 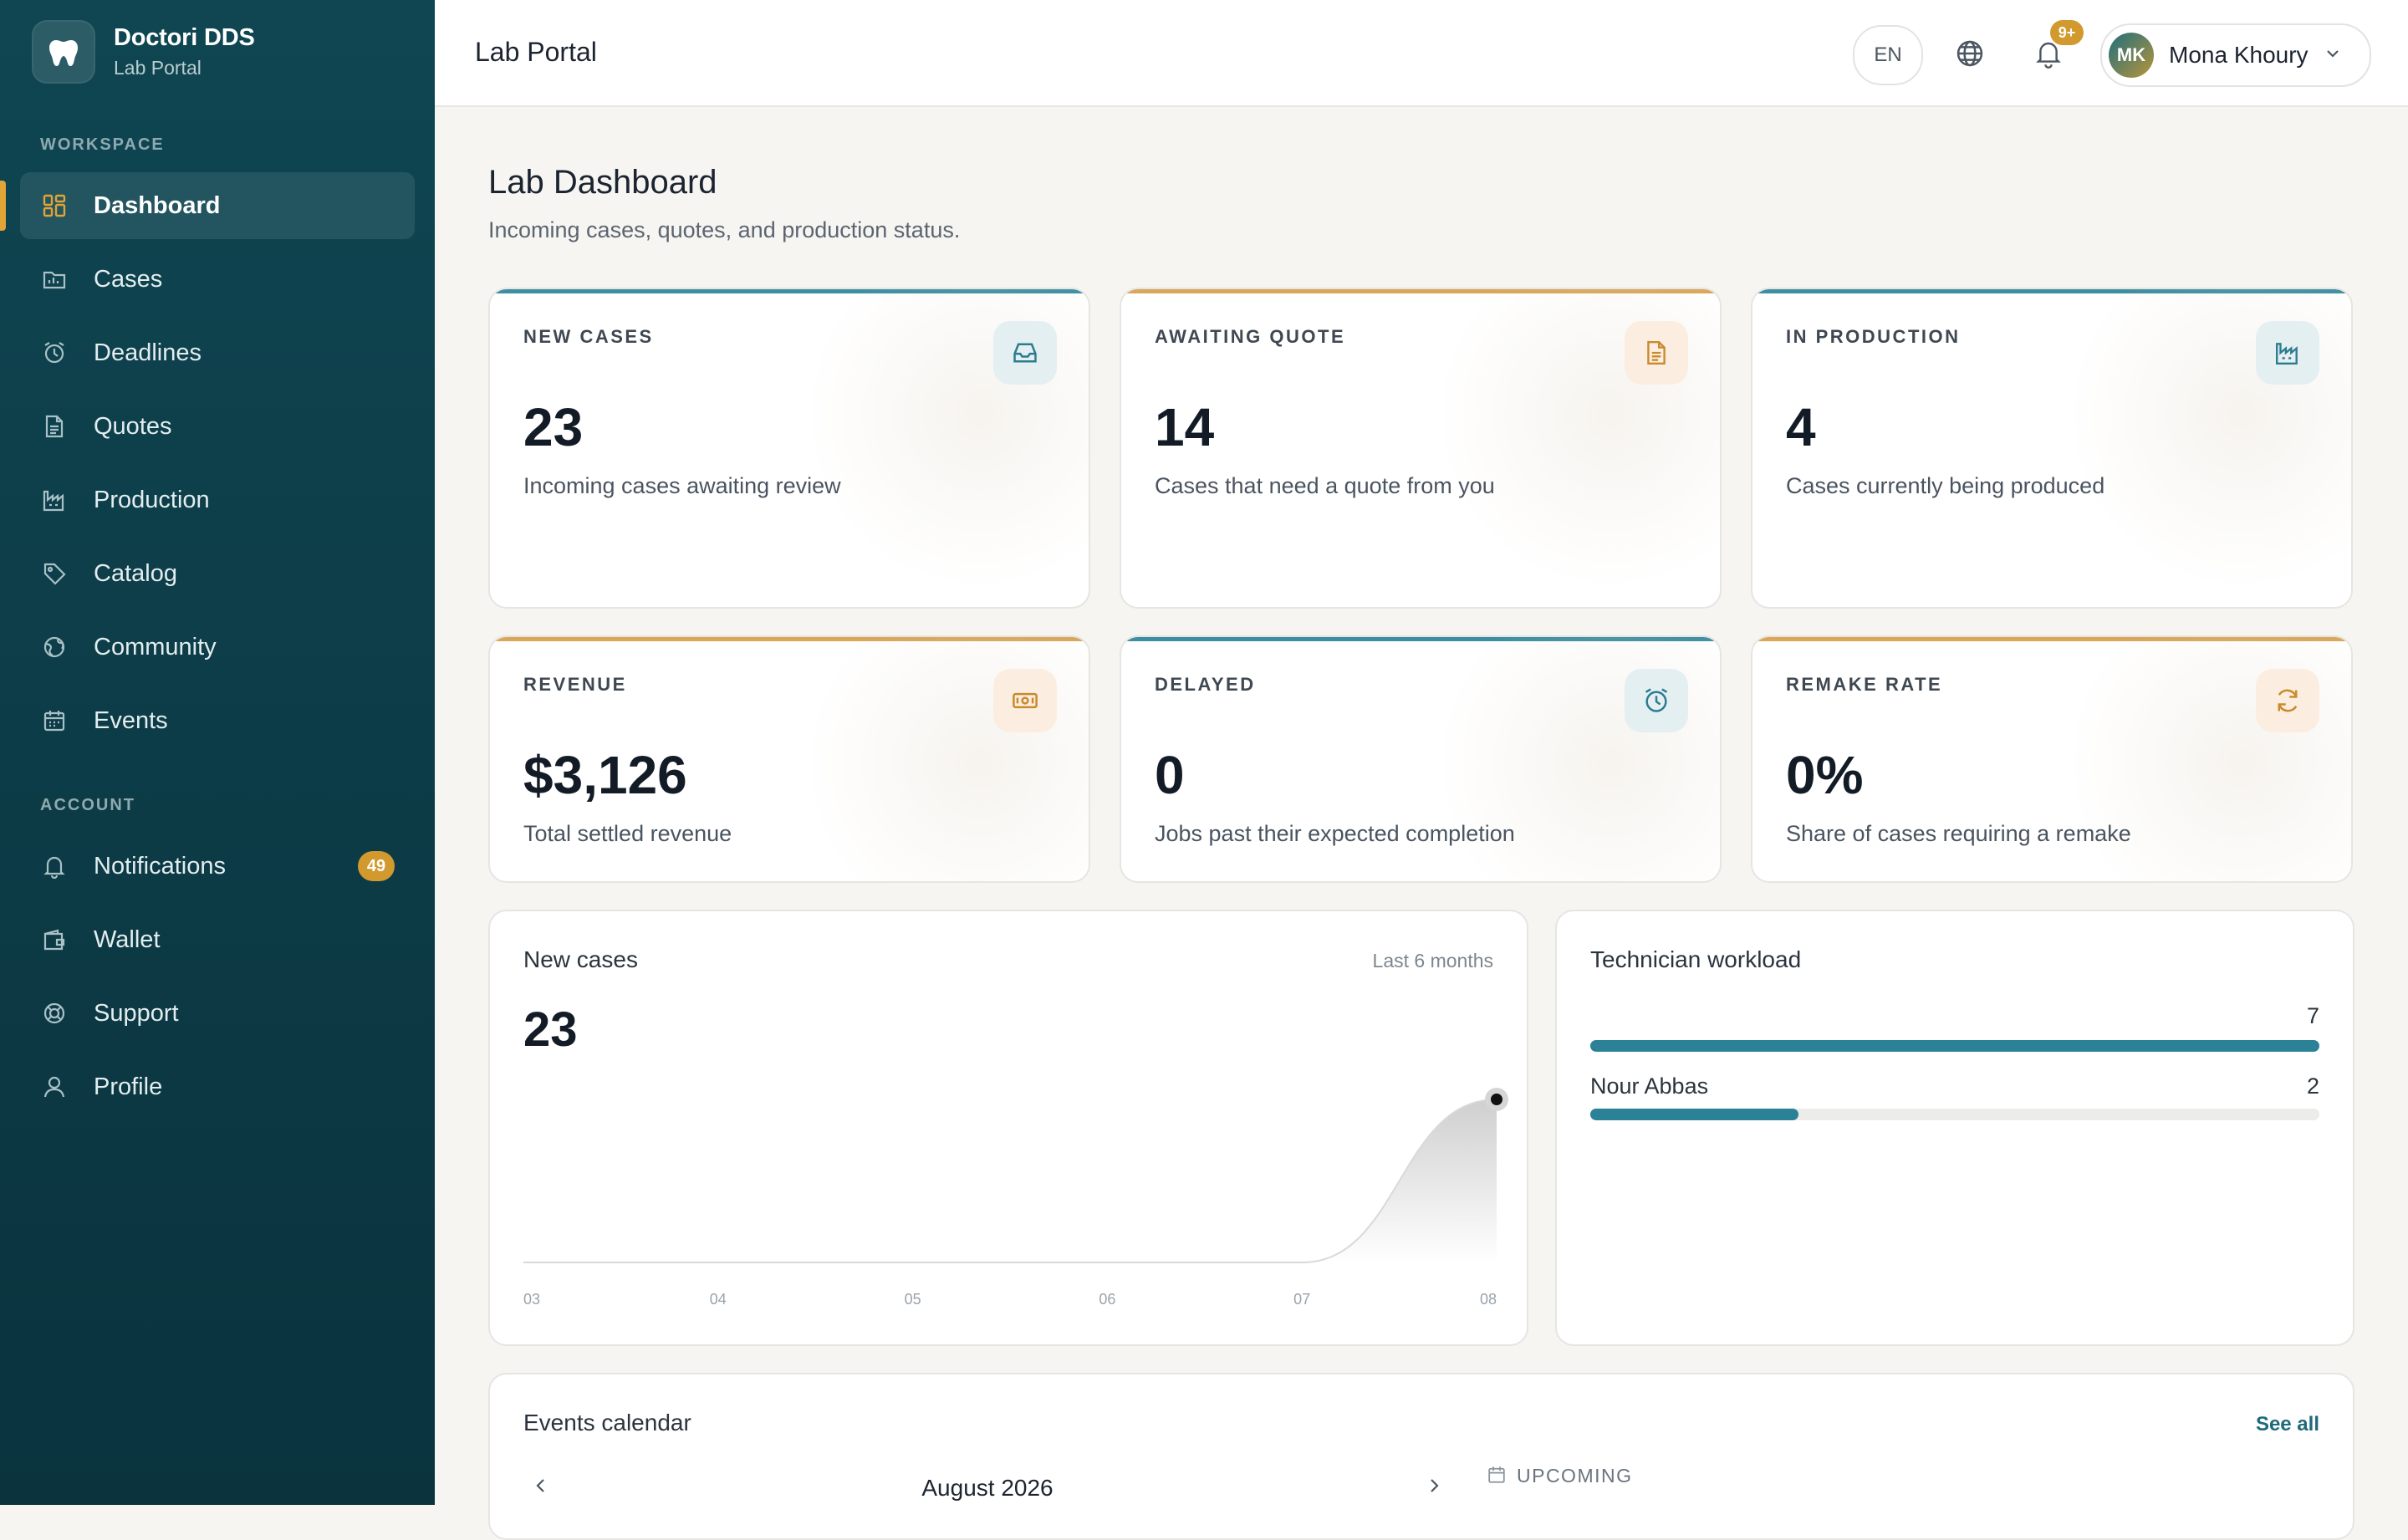 What do you see at coordinates (1205, 684) in the screenshot?
I see `stat-label: DELAYED` at bounding box center [1205, 684].